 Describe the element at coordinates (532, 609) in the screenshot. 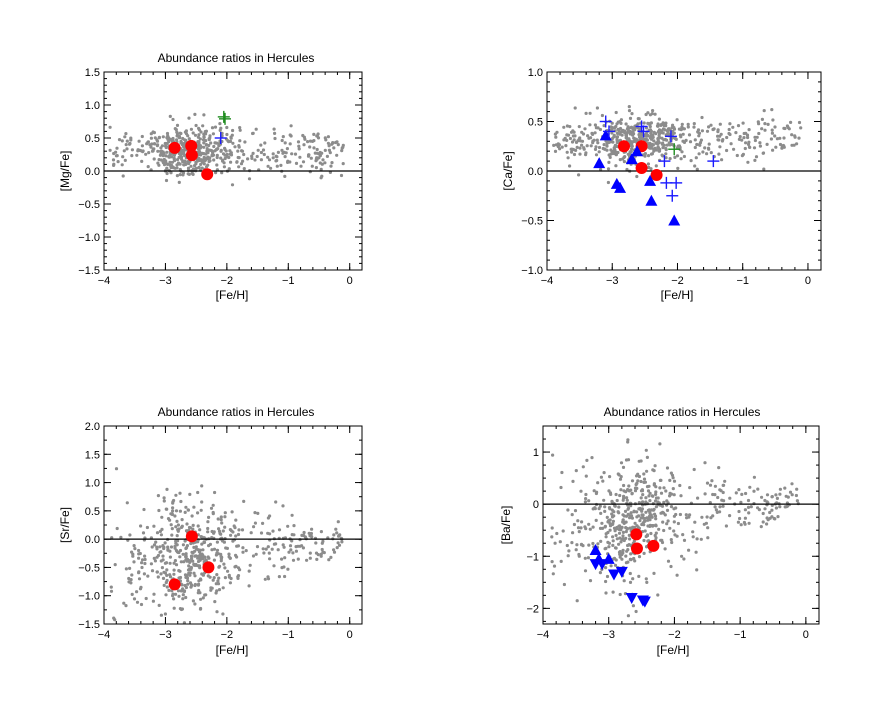

I see `y-tick-label: −2` at that location.